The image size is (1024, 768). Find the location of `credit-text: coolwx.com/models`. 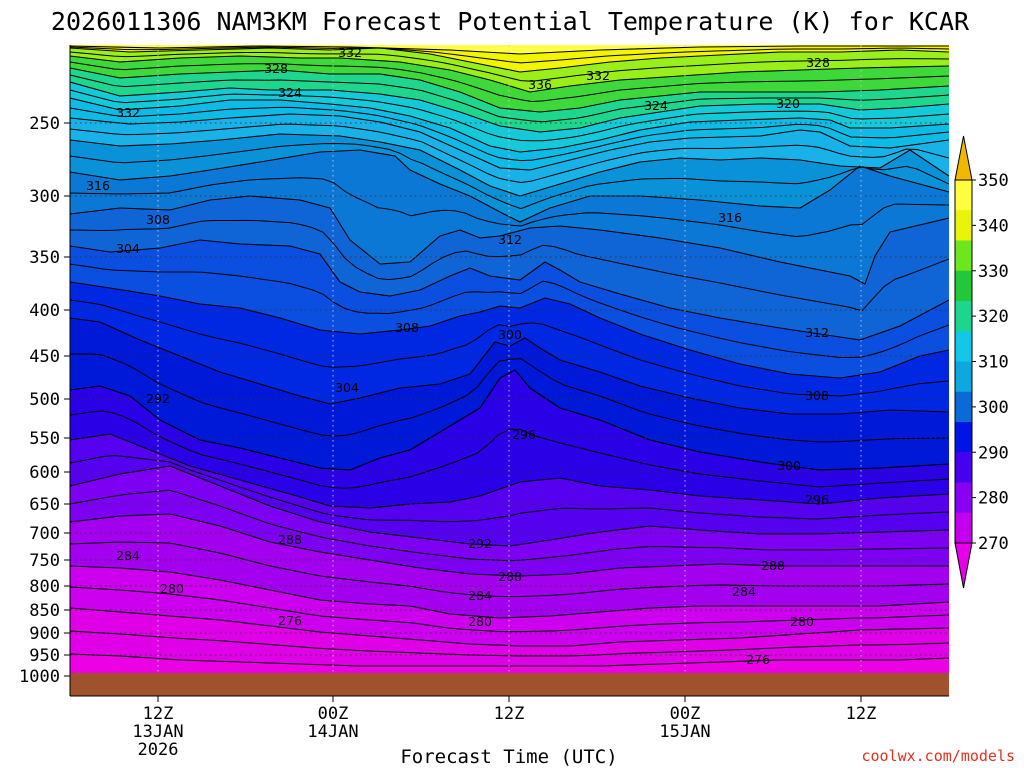

credit-text: coolwx.com/models is located at coordinates (938, 756).